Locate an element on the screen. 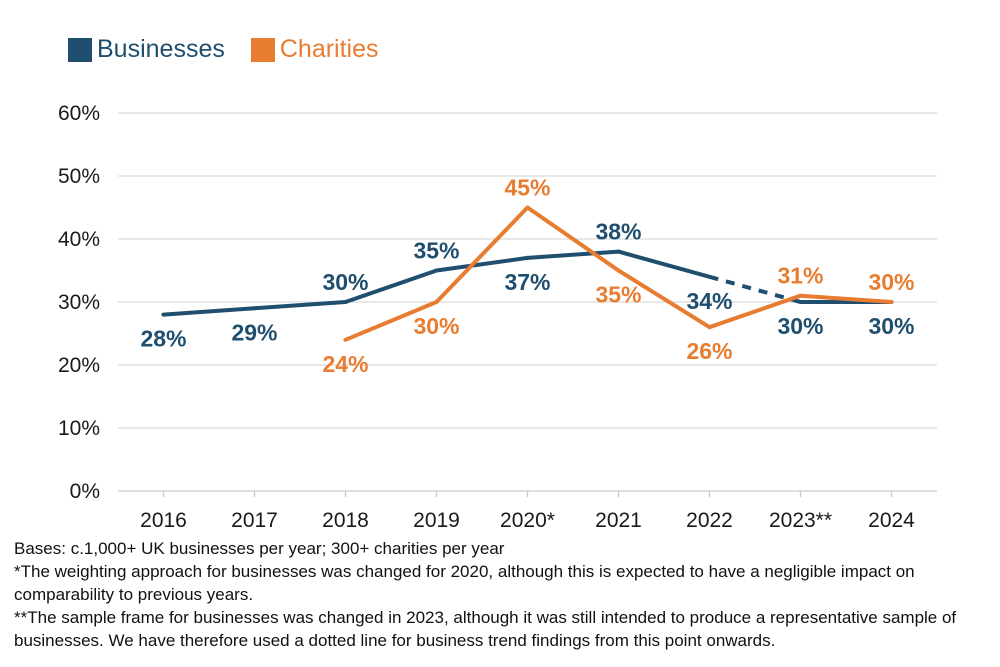  legend-item-businesses: Businesses is located at coordinates (146, 49).